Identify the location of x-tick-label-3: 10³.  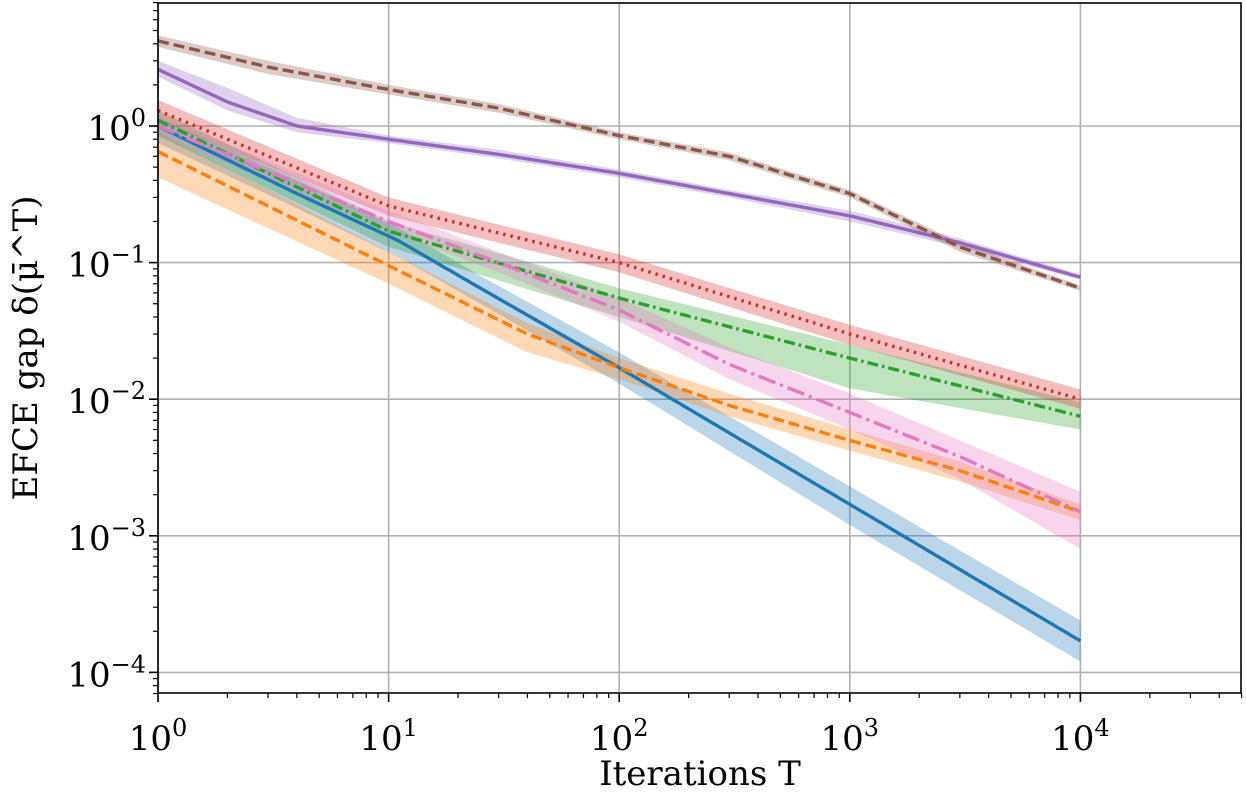
(850, 736).